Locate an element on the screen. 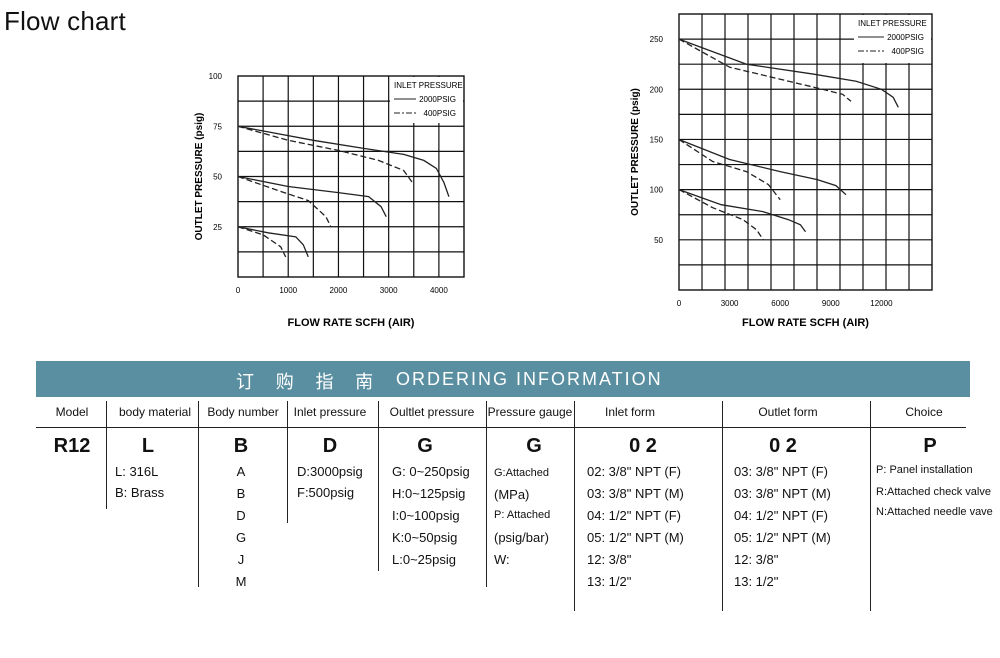 This screenshot has width=1000, height=658. ordering-title-en: ORDERING INFORMATION is located at coordinates (529, 379).